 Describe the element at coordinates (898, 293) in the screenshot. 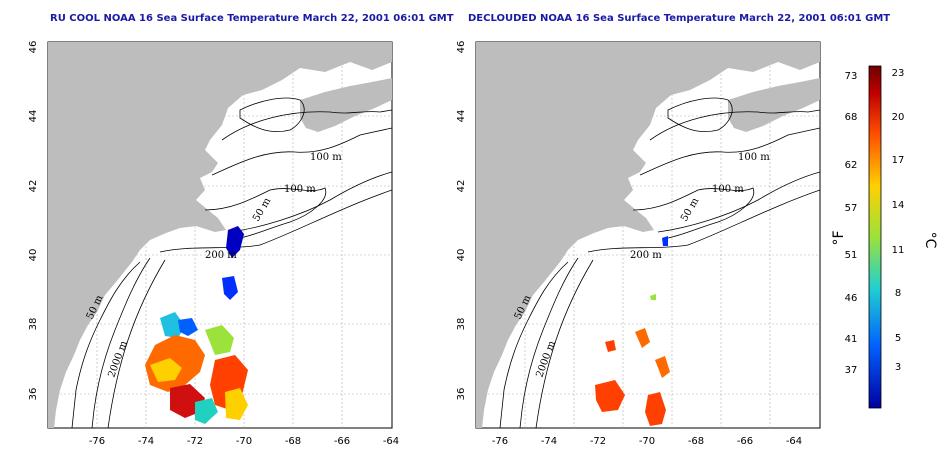

I see `svg-text: 8` at that location.